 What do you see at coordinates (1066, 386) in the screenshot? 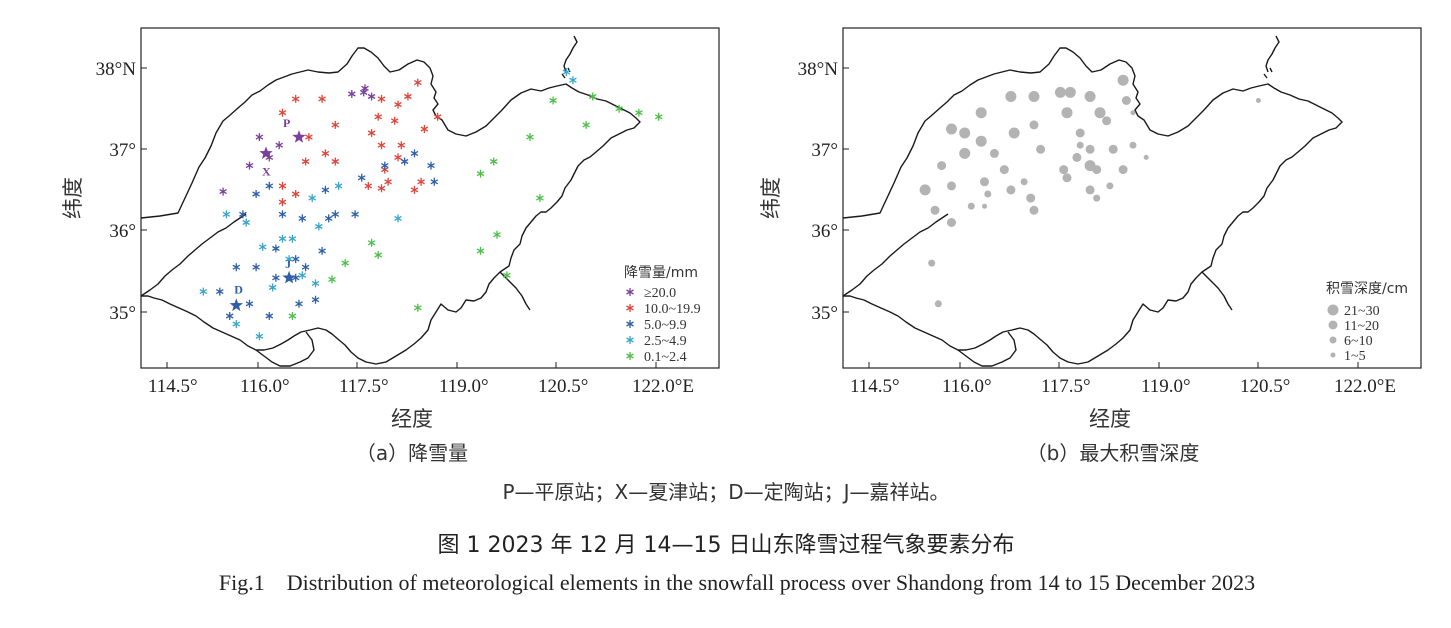
I see `panel-b-xtick: 117.5°` at bounding box center [1066, 386].